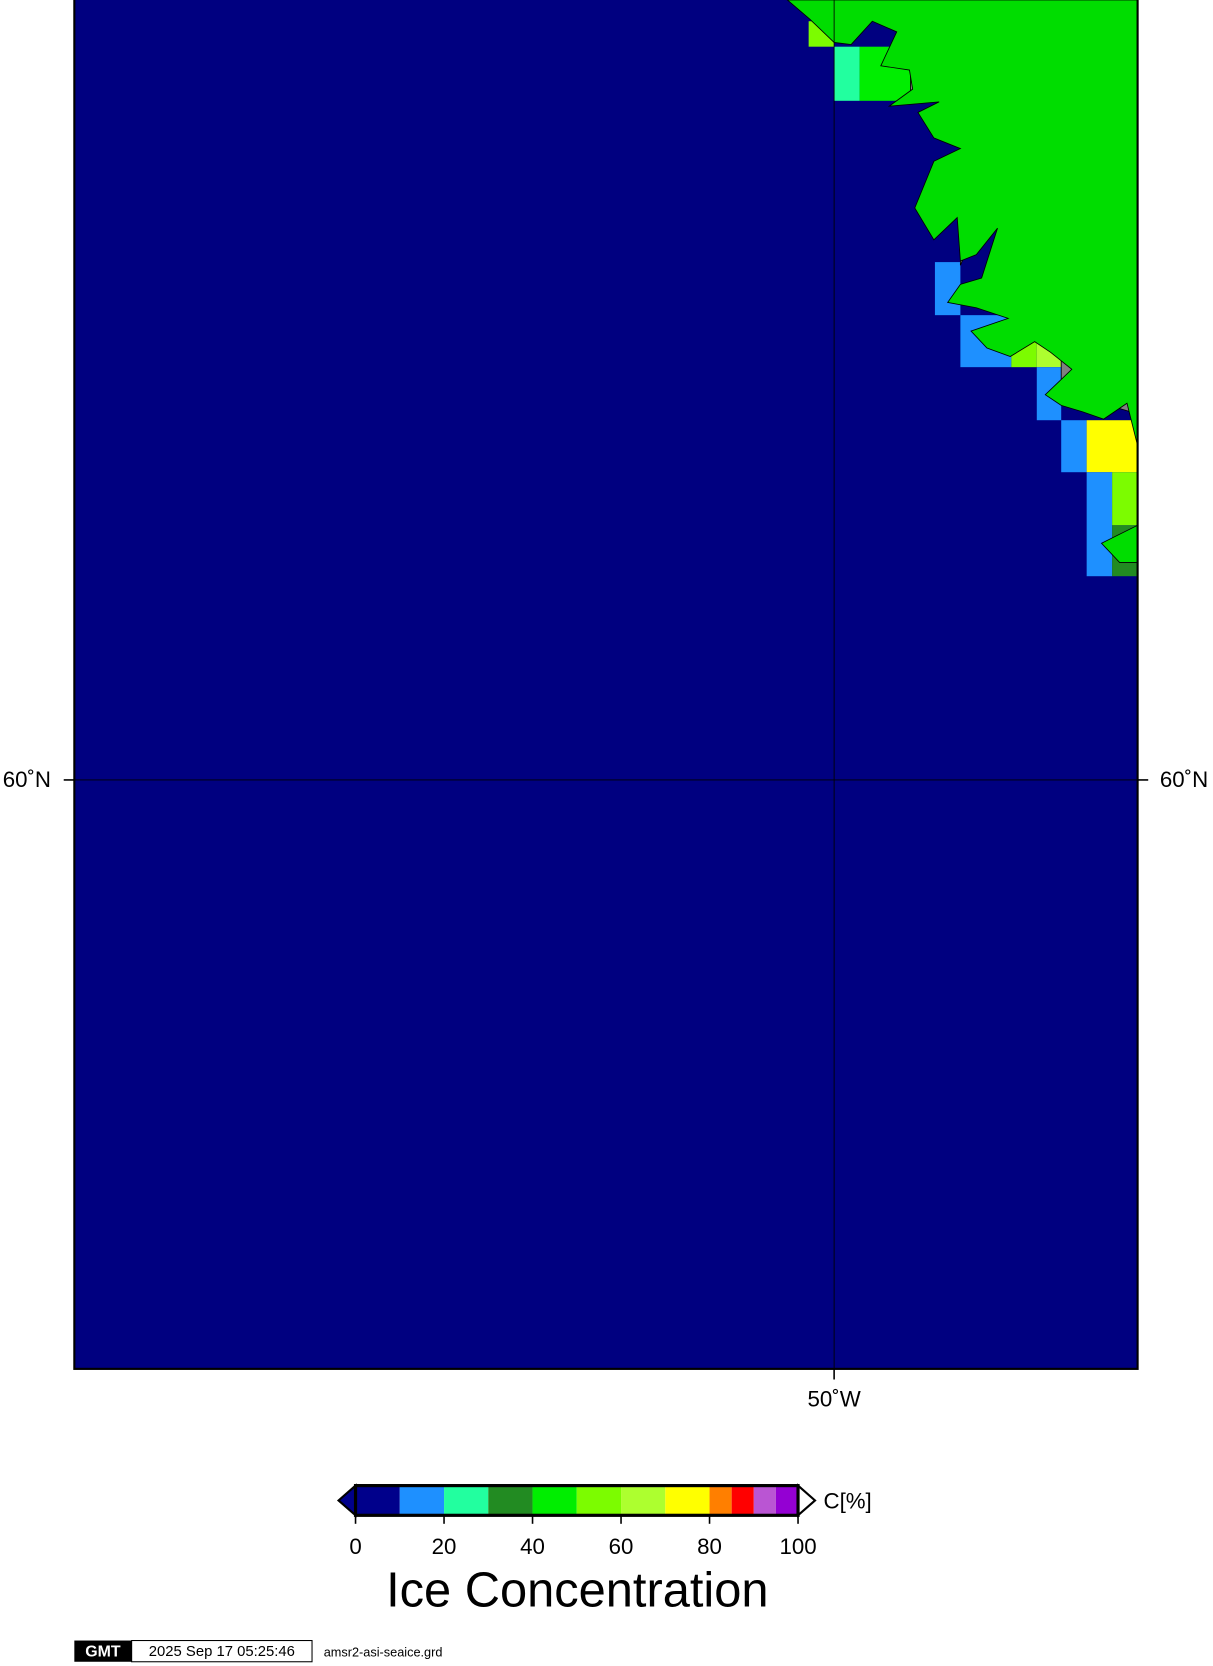  Describe the element at coordinates (709, 1546) in the screenshot. I see `colorbar-tick-label: 80` at that location.